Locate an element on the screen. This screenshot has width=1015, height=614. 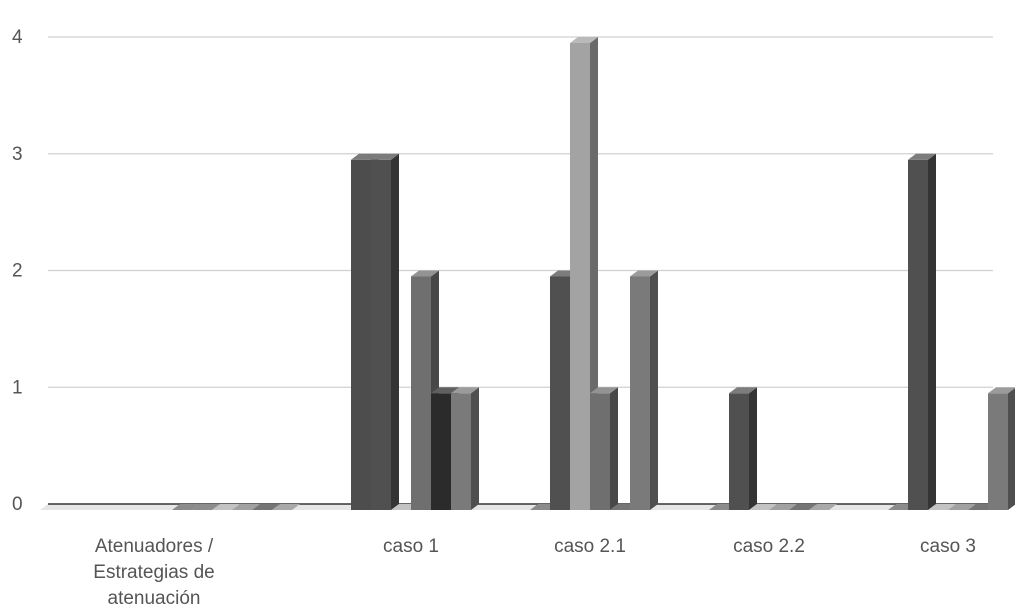
x-category-label-line: Estrategias de is located at coordinates (153, 572).